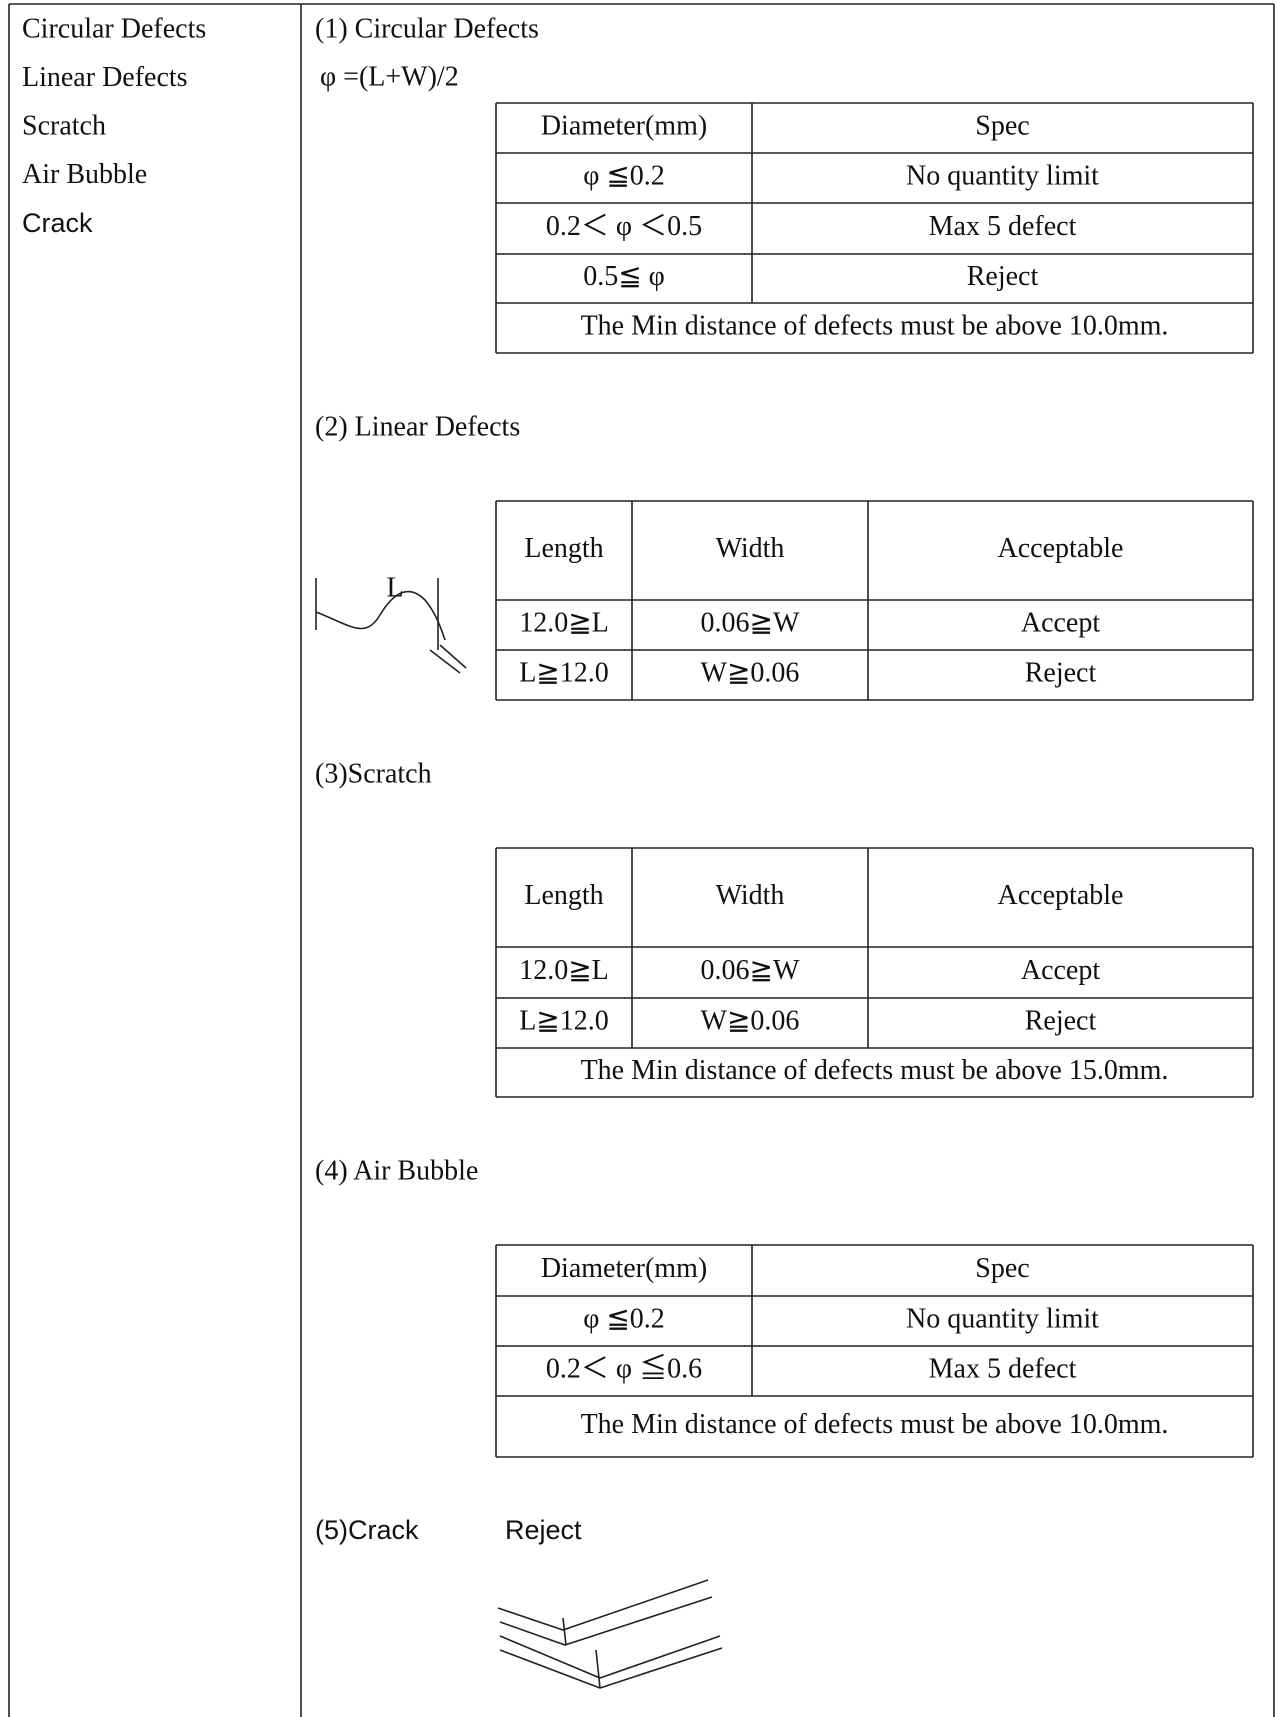 This screenshot has width=1275, height=1717. What do you see at coordinates (427, 28) in the screenshot?
I see `section-heading: (1) Circular Defects` at bounding box center [427, 28].